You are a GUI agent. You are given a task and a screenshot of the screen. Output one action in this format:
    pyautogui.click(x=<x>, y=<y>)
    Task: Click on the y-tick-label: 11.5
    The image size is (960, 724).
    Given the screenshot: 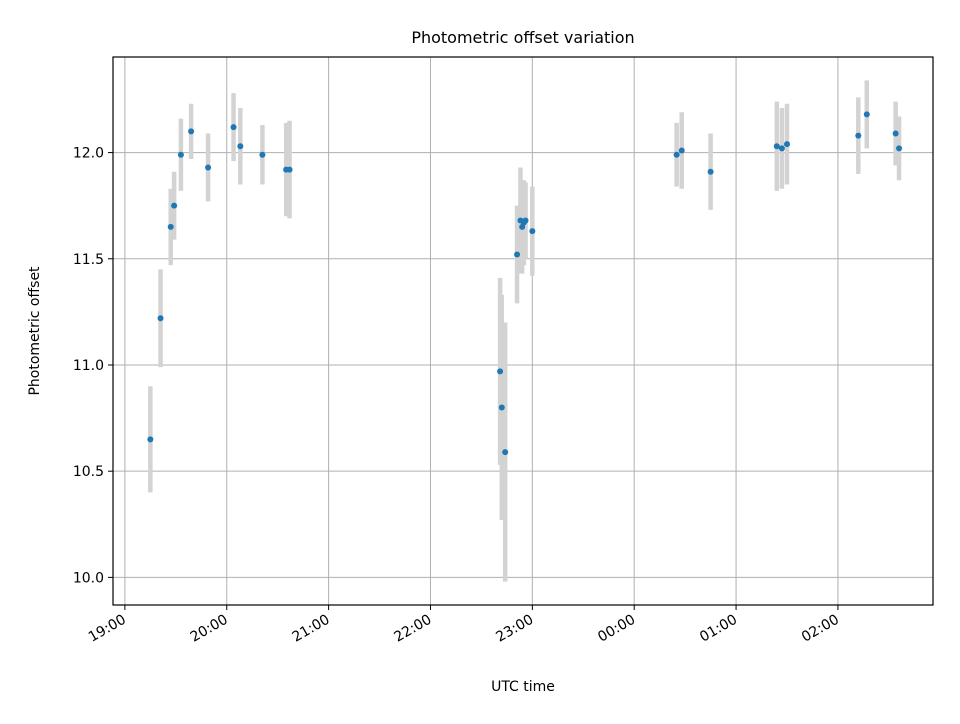 What is the action you would take?
    pyautogui.click(x=88, y=260)
    